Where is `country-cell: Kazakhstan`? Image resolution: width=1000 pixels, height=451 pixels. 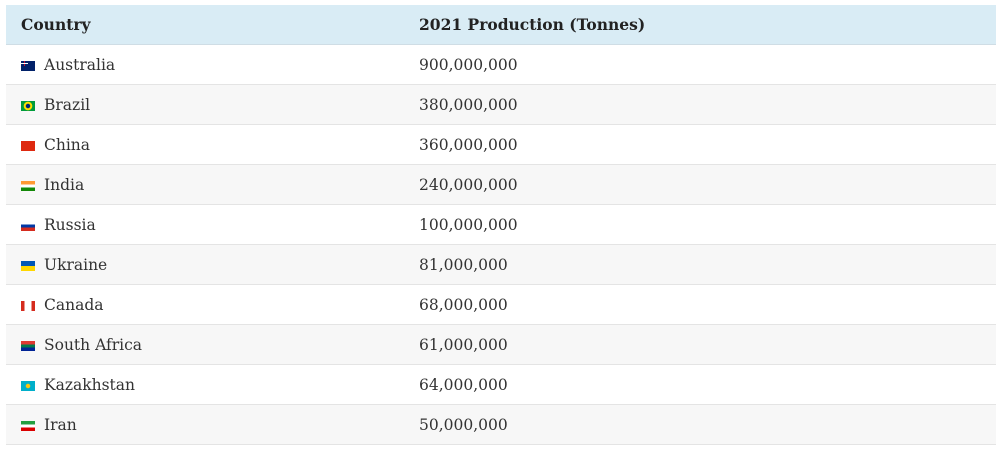 country-cell: Kazakhstan is located at coordinates (212, 384).